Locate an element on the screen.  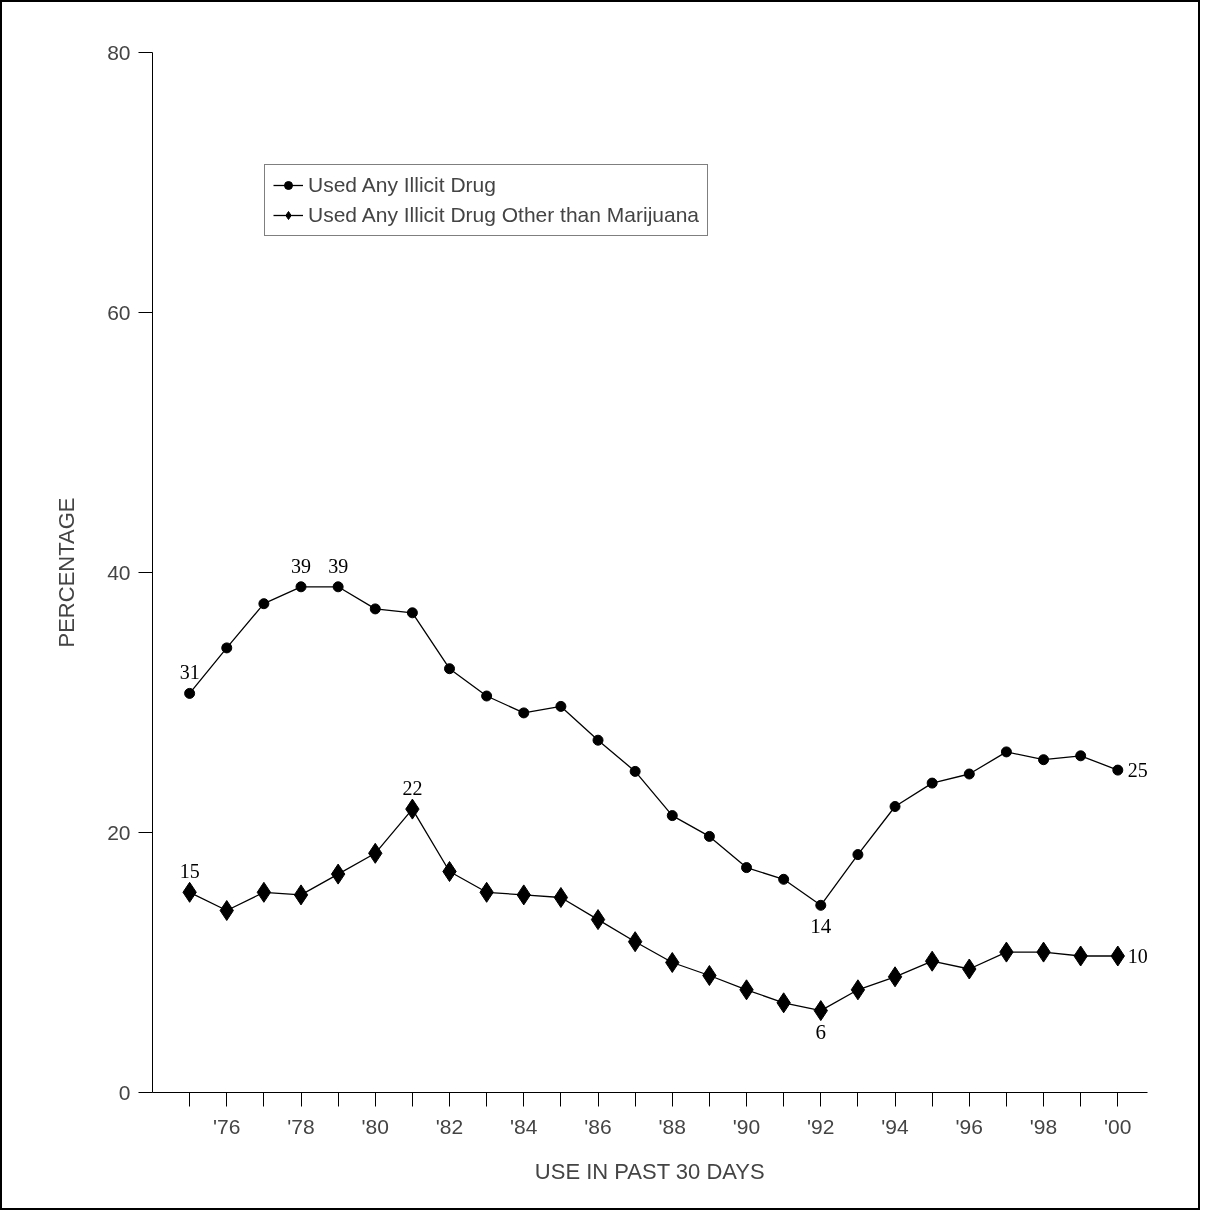
x-tick-label: '78 is located at coordinates (301, 1126).